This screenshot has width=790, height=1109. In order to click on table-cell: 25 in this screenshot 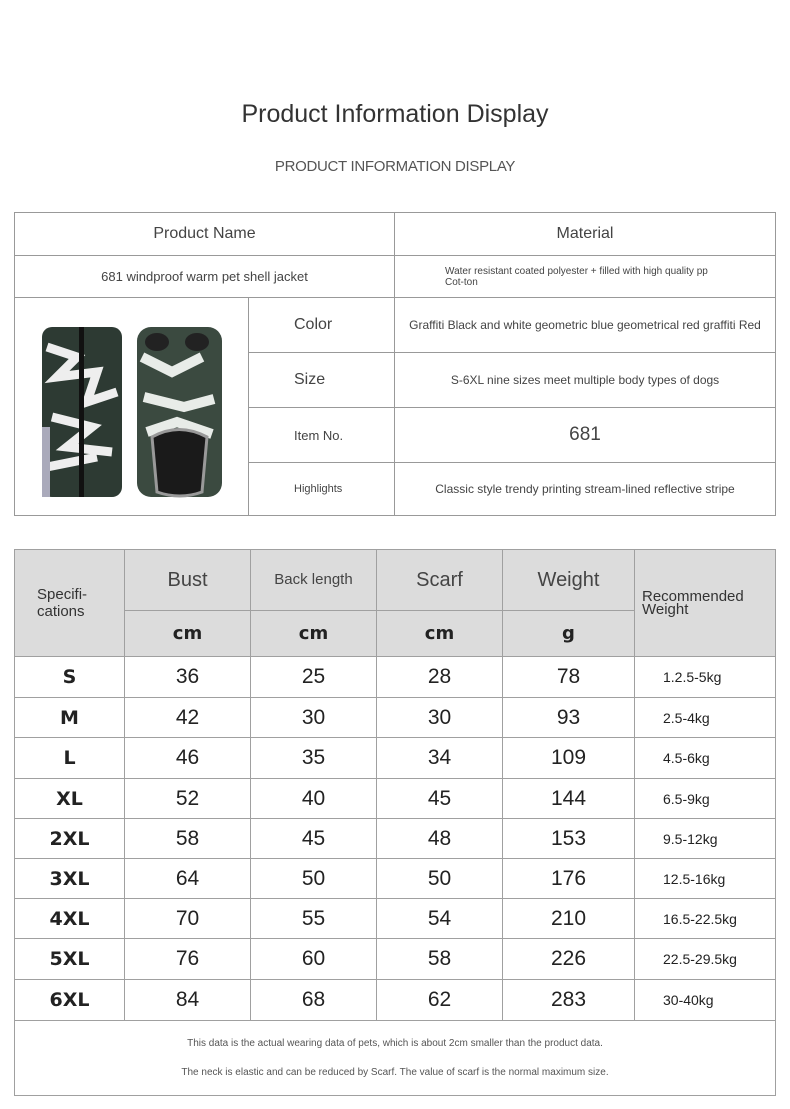, I will do `click(313, 677)`.